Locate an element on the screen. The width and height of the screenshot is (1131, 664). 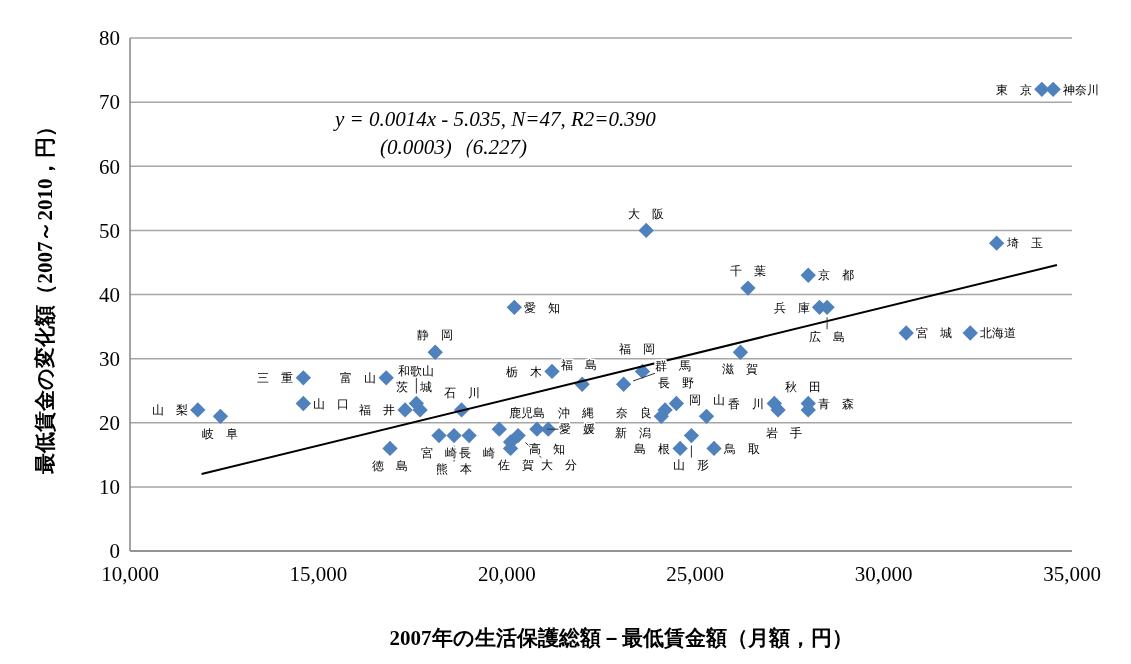
annotation: 京 都 is located at coordinates (836, 275).